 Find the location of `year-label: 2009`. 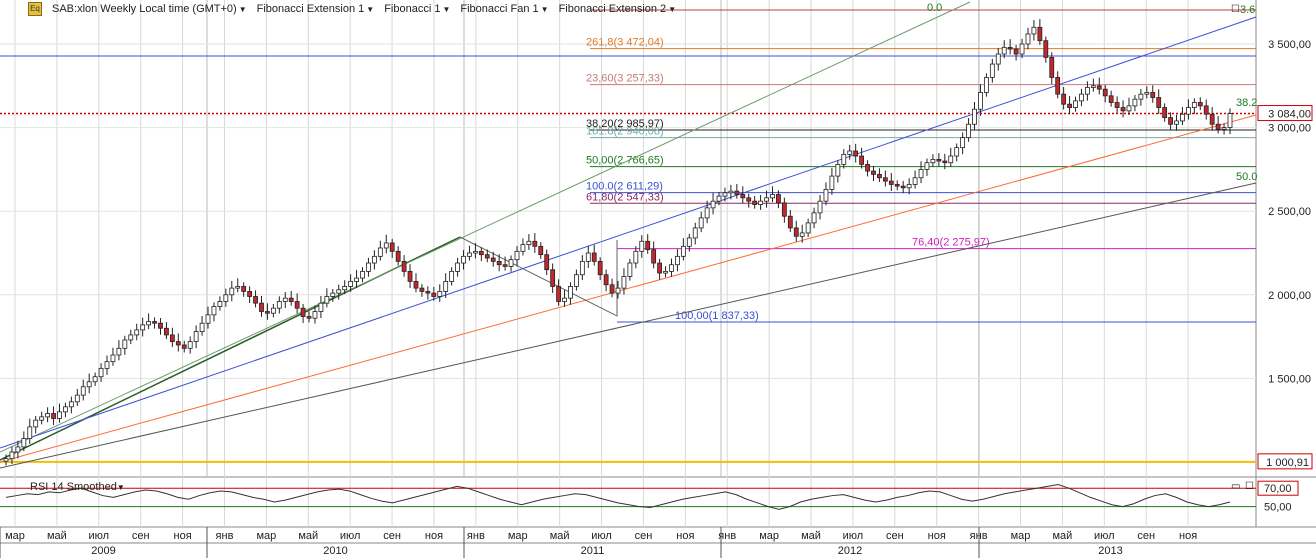

year-label: 2009 is located at coordinates (103, 551).